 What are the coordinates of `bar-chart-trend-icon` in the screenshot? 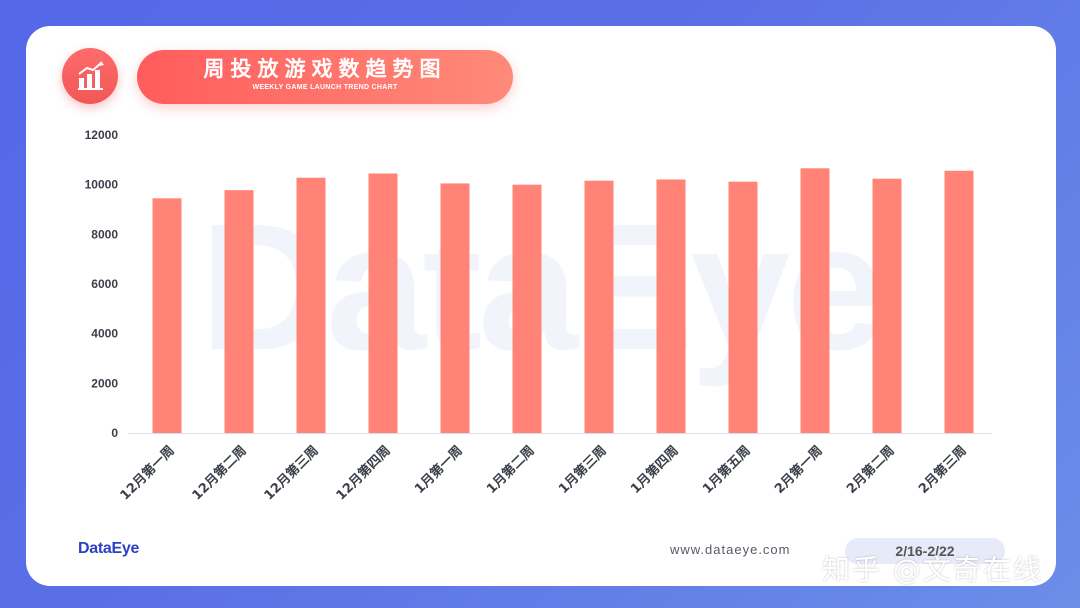 It's located at (91, 75).